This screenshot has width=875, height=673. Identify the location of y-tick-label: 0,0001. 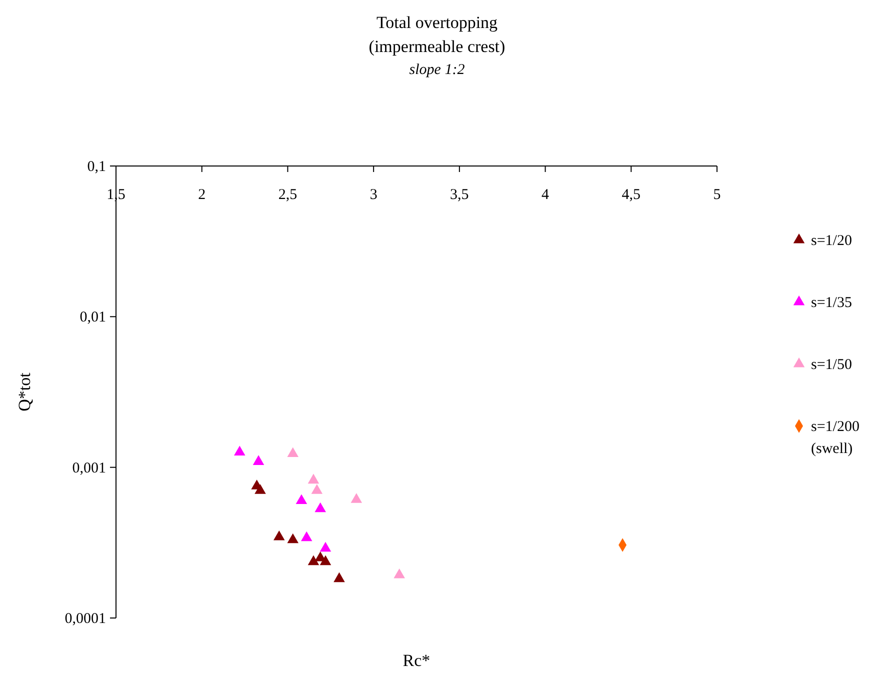
(85, 619).